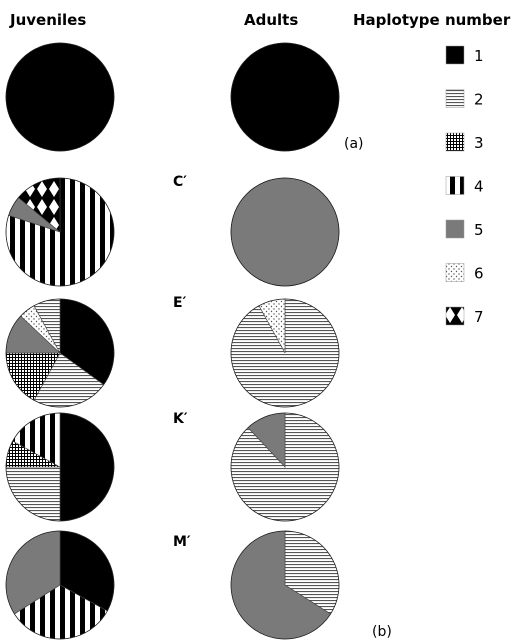 This screenshot has width=512, height=644. What do you see at coordinates (432, 20) in the screenshot?
I see `haplotype-header: Haplotype number` at bounding box center [432, 20].